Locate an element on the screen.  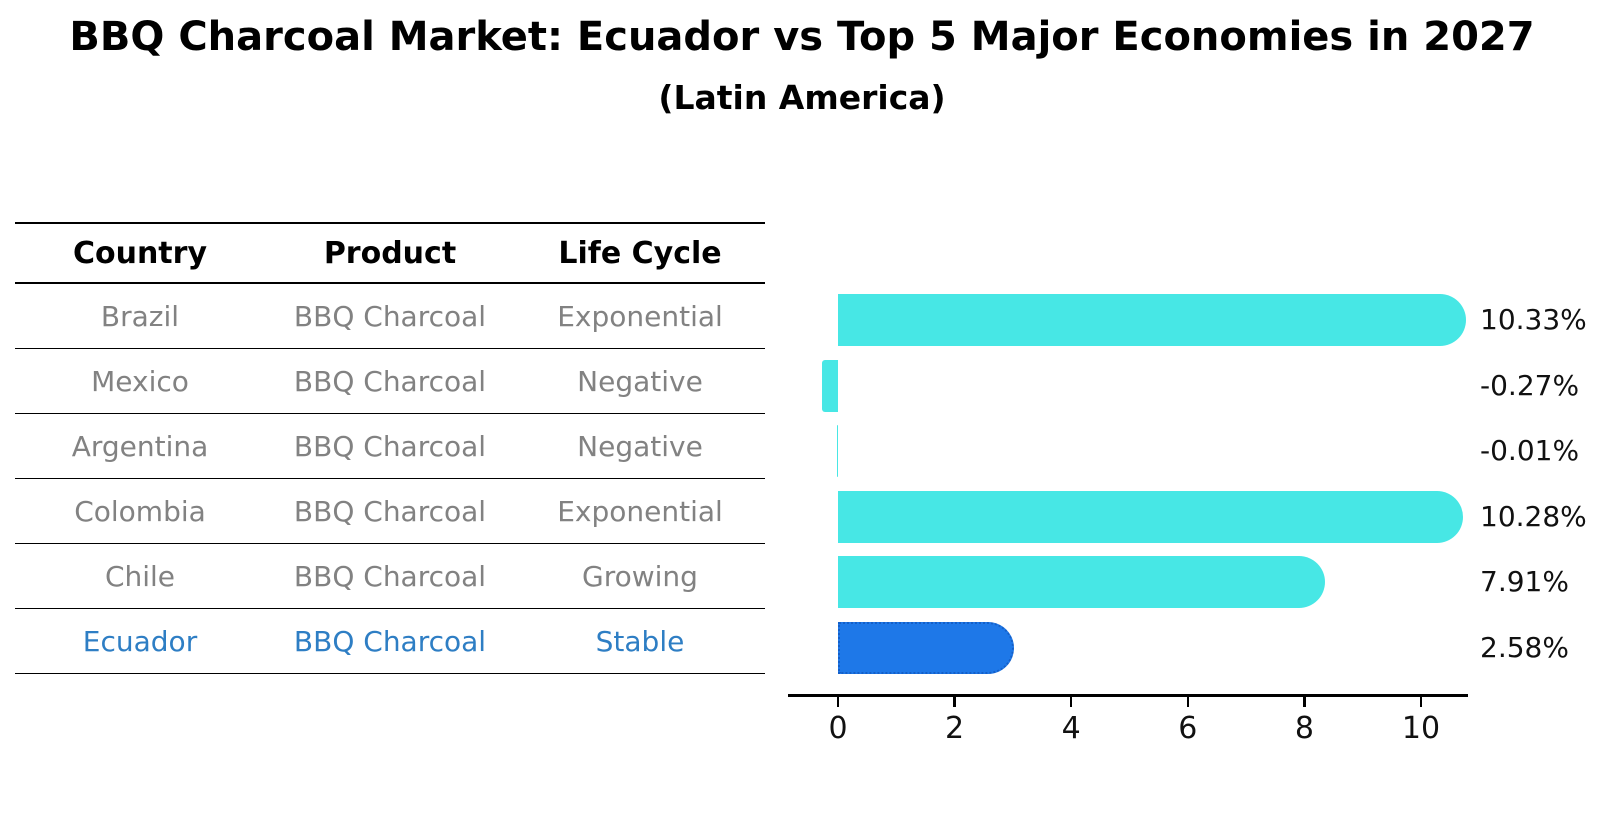
cell-country: Argentina is located at coordinates (140, 446).